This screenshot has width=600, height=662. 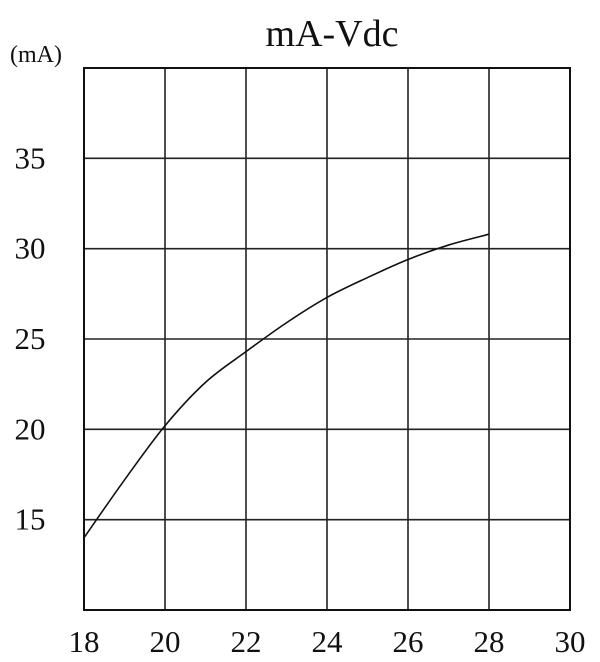 What do you see at coordinates (30, 157) in the screenshot?
I see `y-tick-label: 35` at bounding box center [30, 157].